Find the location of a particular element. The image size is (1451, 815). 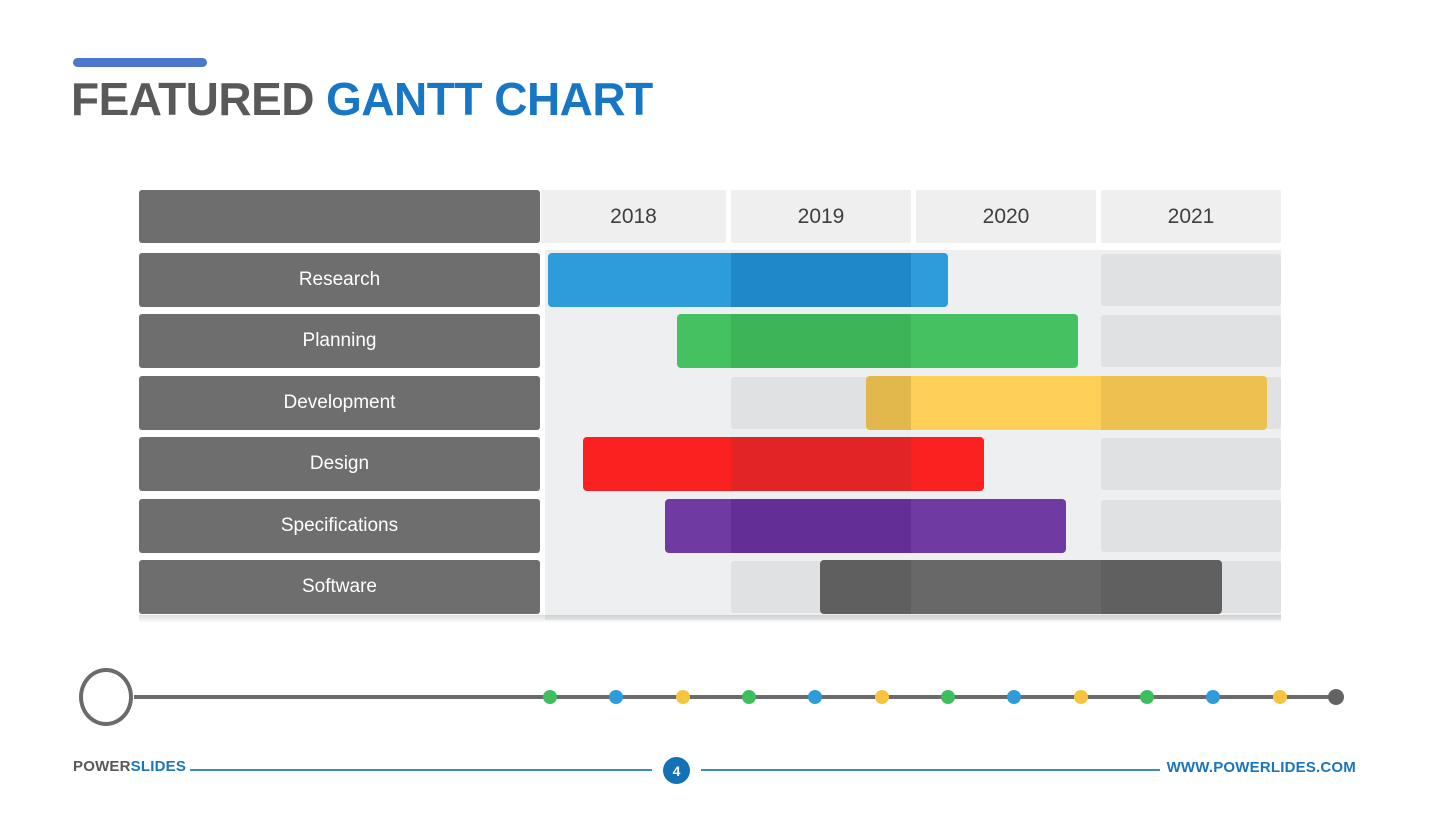

timeline-start-circle is located at coordinates (106, 697).